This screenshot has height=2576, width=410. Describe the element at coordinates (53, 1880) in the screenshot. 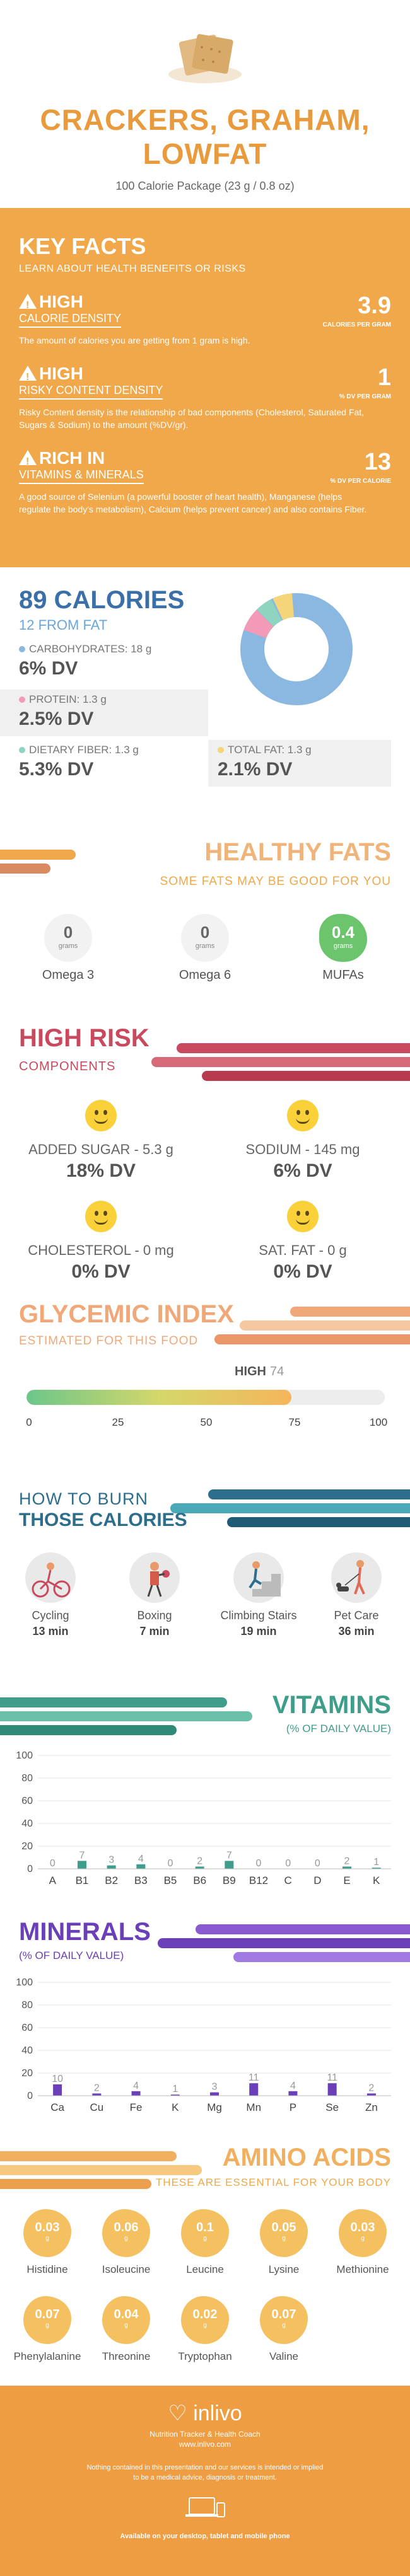

I see `x-tick-label: A` at that location.